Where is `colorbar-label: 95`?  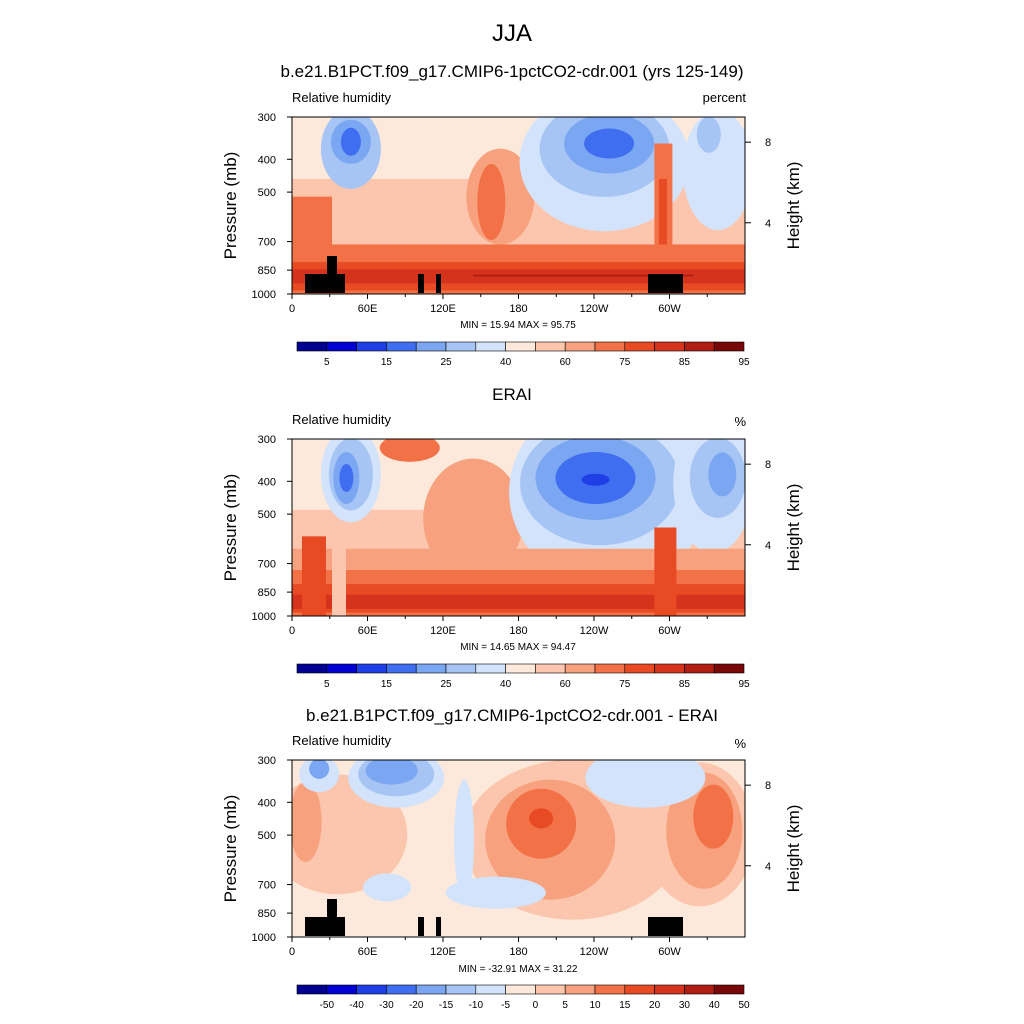
colorbar-label: 95 is located at coordinates (744, 362).